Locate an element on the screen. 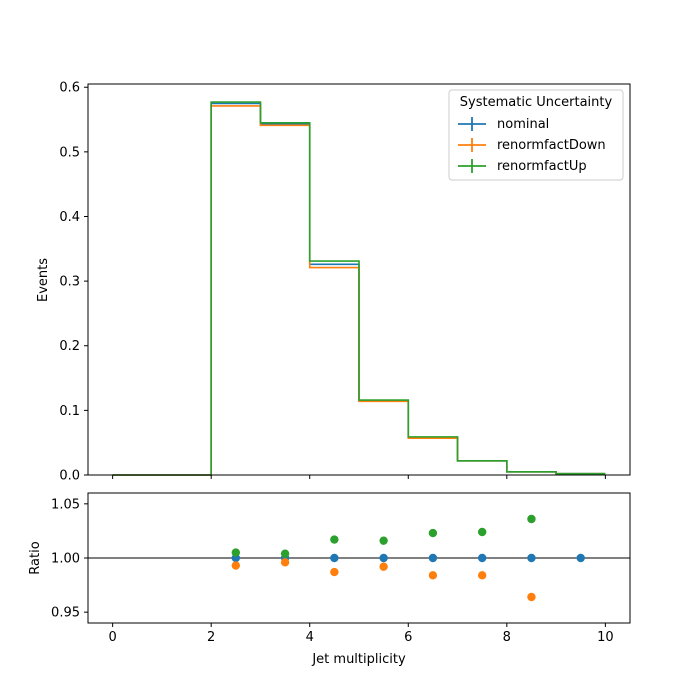 This screenshot has width=700, height=700. ratio-y-ticks: 0.95 1.00 1.05 is located at coordinates (69, 559).